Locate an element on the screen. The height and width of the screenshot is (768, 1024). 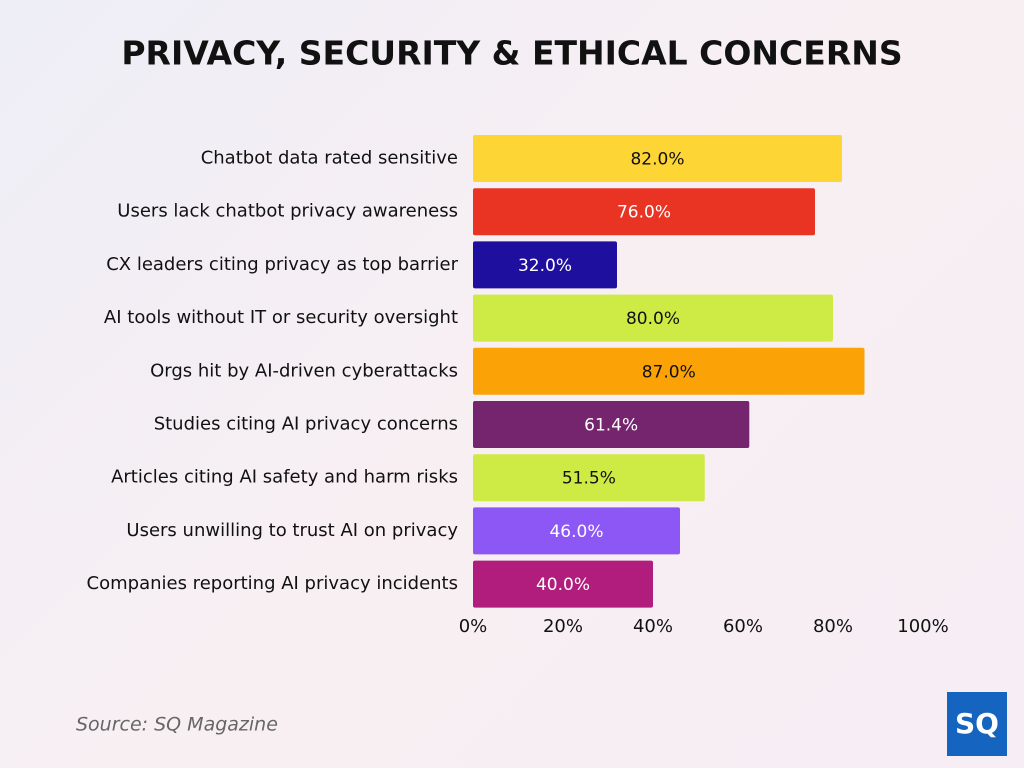
category-label: Chatbot data rated sensitive is located at coordinates (329, 158).